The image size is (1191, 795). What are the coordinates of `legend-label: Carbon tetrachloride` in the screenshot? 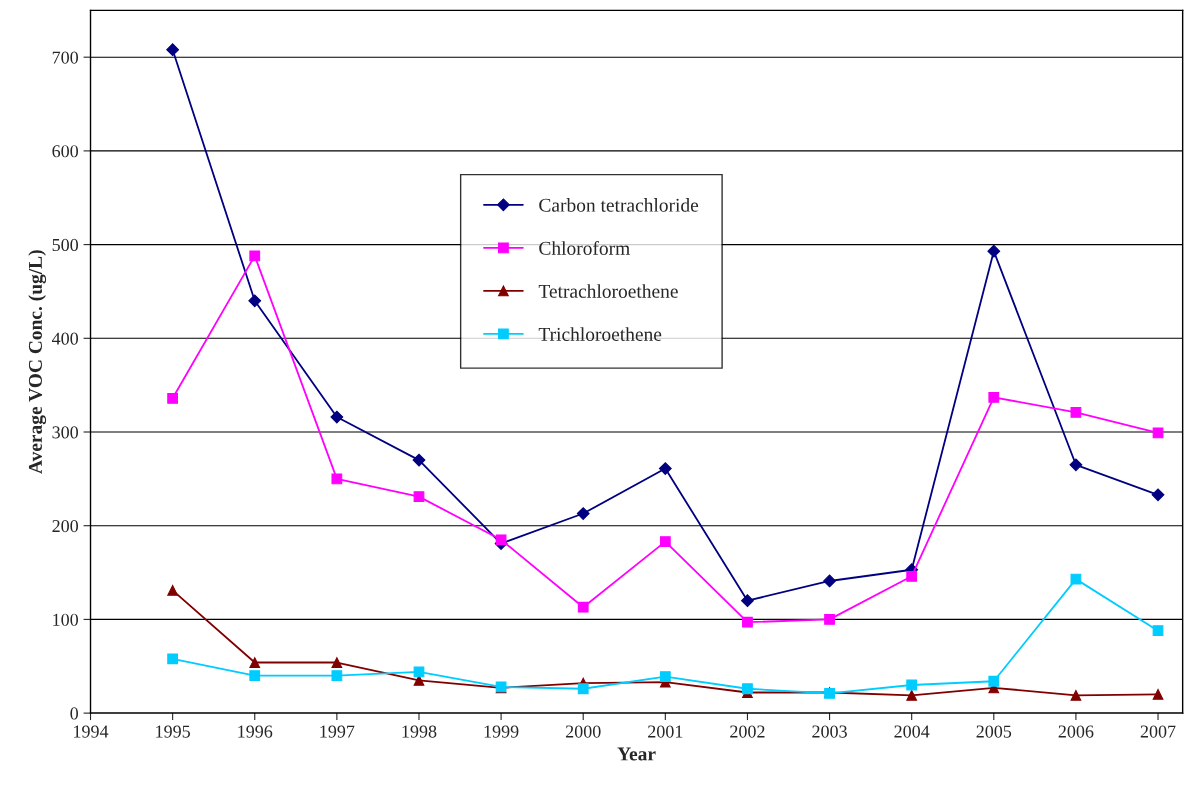 It's located at (619, 205).